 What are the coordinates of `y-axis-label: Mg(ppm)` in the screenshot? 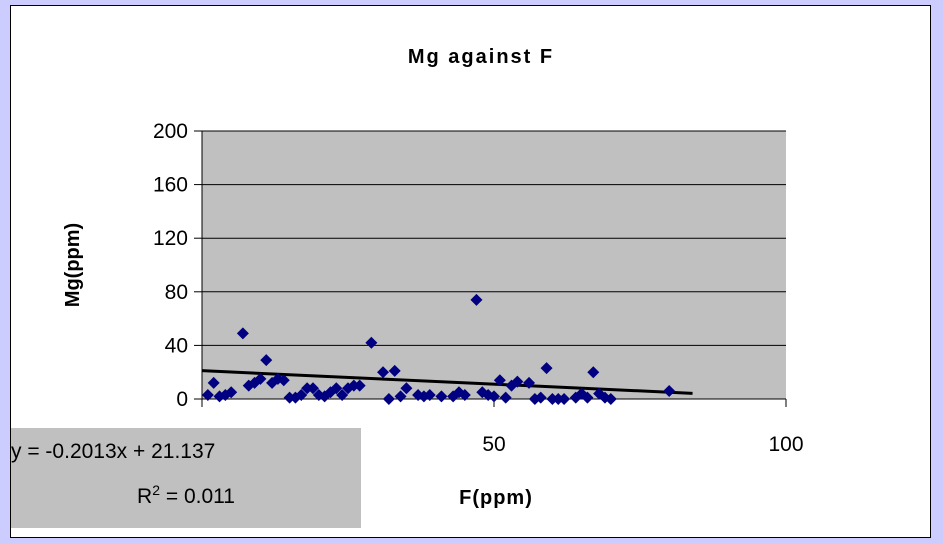 It's located at (73, 265).